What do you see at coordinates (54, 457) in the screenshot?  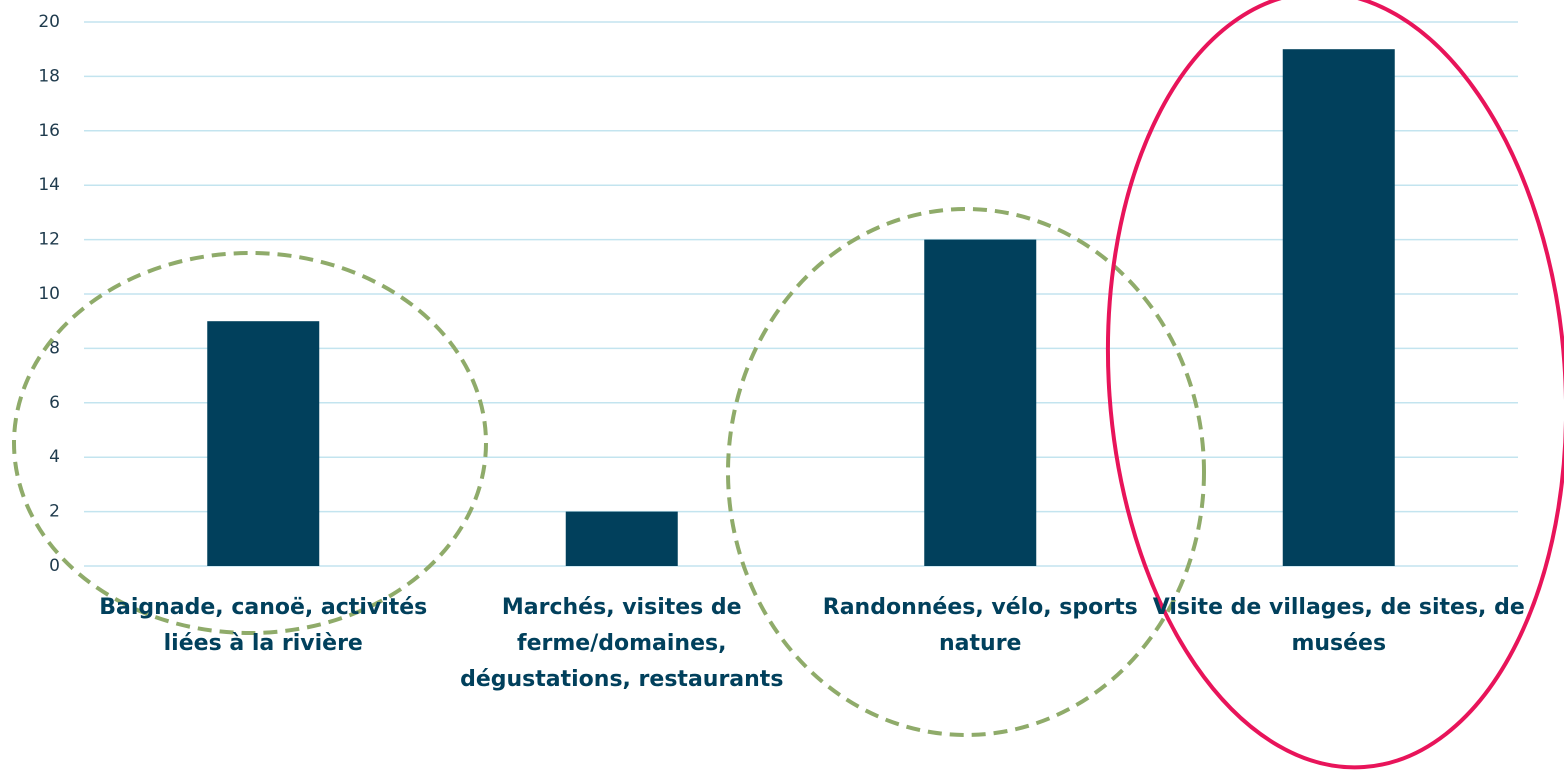 I see `y-tick-label: 4` at bounding box center [54, 457].